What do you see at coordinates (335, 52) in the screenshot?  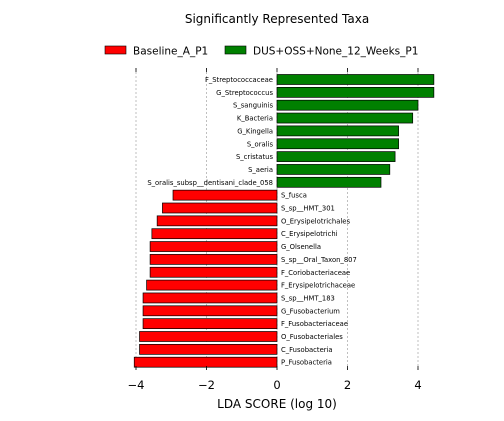 I see `legend-label-dus-oss: DUS+OSS+None_12_Weeks_P1` at bounding box center [335, 52].